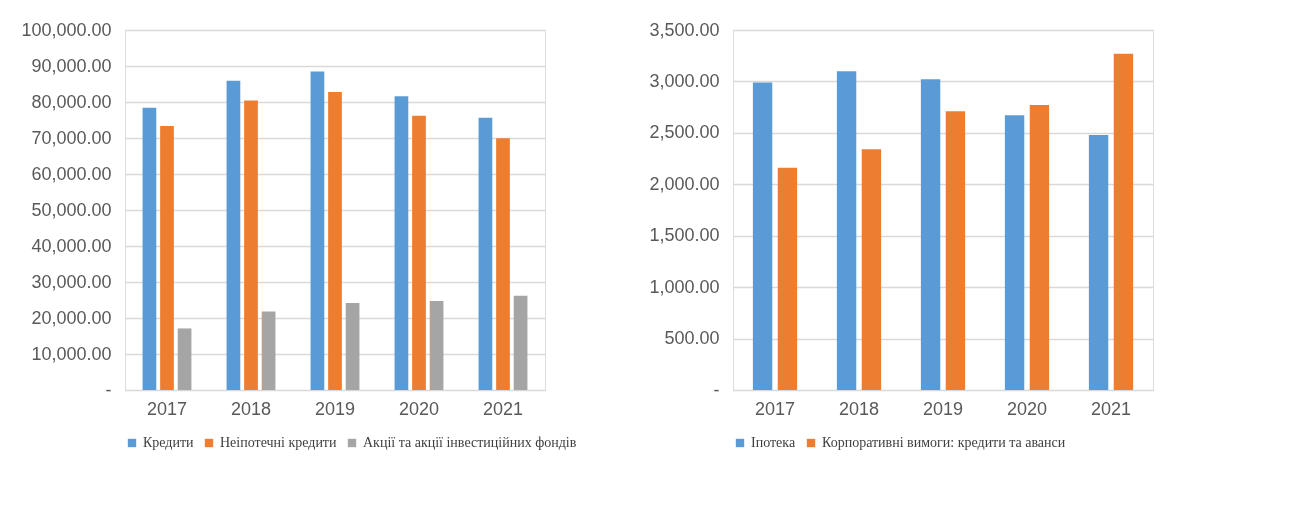  What do you see at coordinates (278, 442) in the screenshot?
I see `legend-label: Неіпотечні кредити` at bounding box center [278, 442].